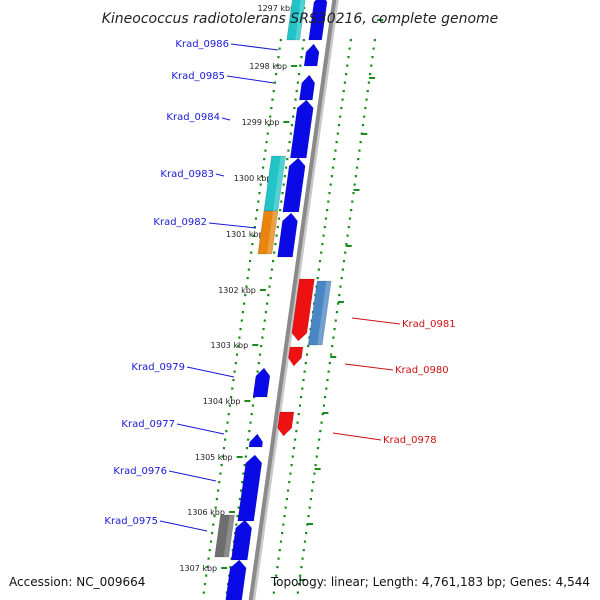 This screenshot has height=600, width=600. What do you see at coordinates (193, 117) in the screenshot?
I see `gene-label-forward: Krad_0984` at bounding box center [193, 117].